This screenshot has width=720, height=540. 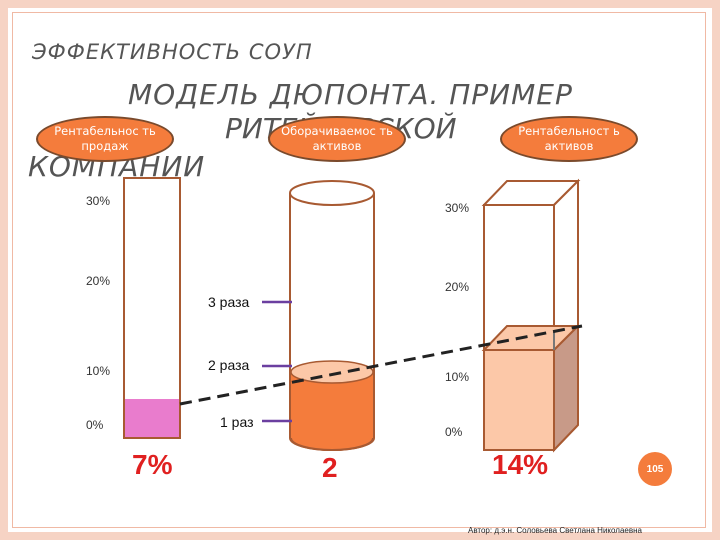 I want to click on turnover-cylinder-fill, so click(x=332, y=411).